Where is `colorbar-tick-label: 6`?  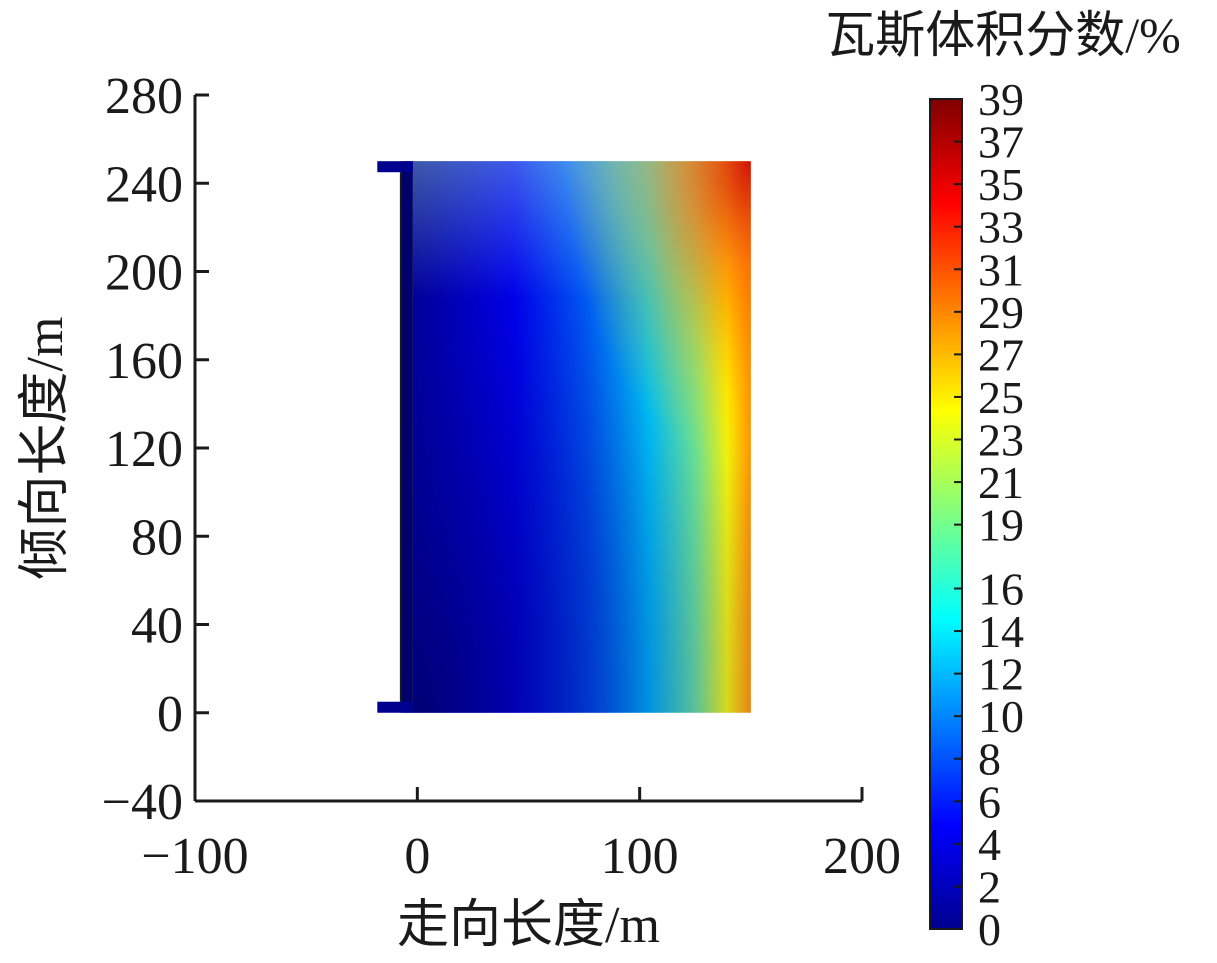 colorbar-tick-label: 6 is located at coordinates (989, 801).